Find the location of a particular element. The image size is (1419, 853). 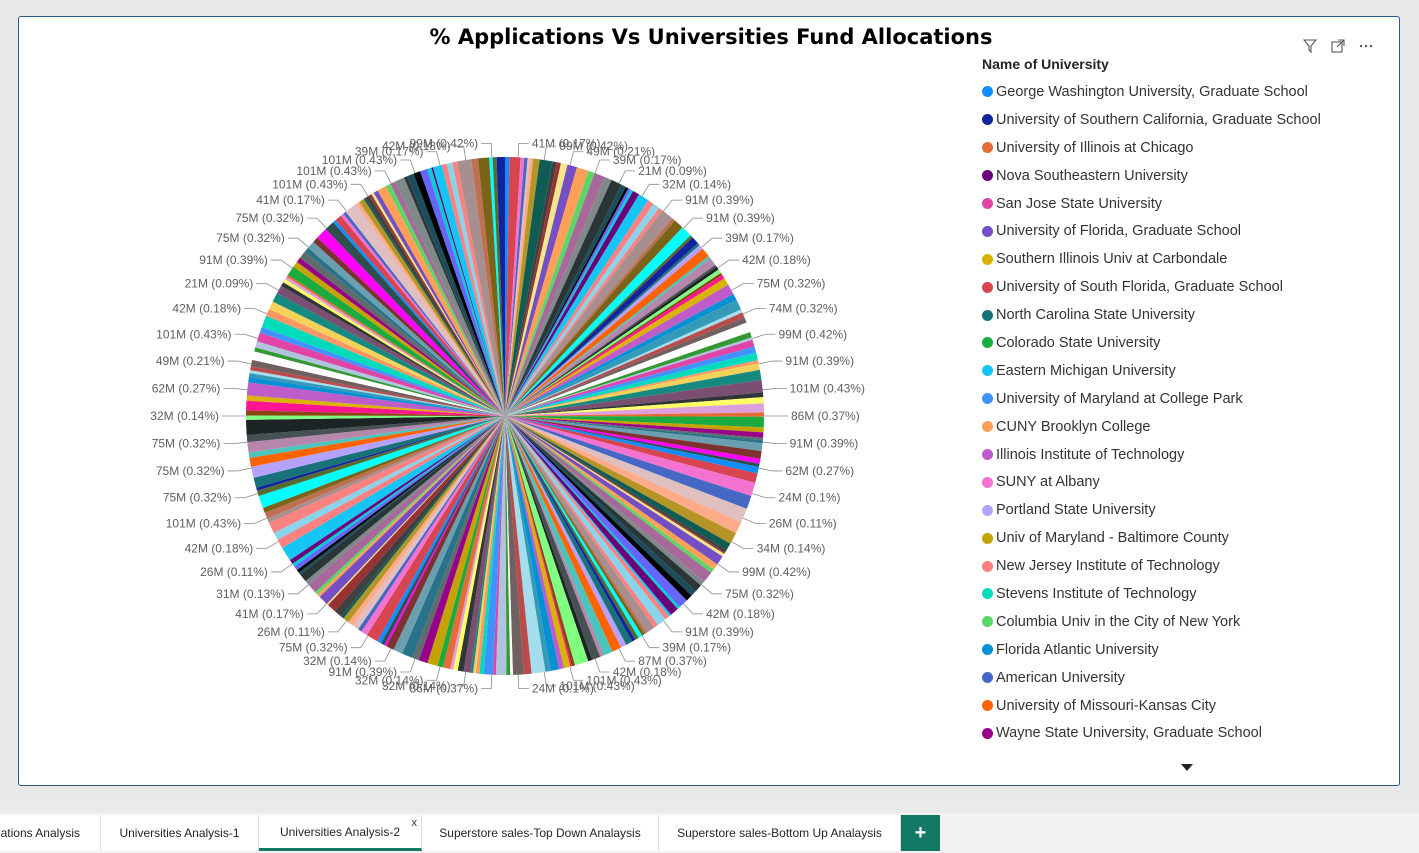

legend-item: University of Maryland at College Park is located at coordinates (1162, 399).